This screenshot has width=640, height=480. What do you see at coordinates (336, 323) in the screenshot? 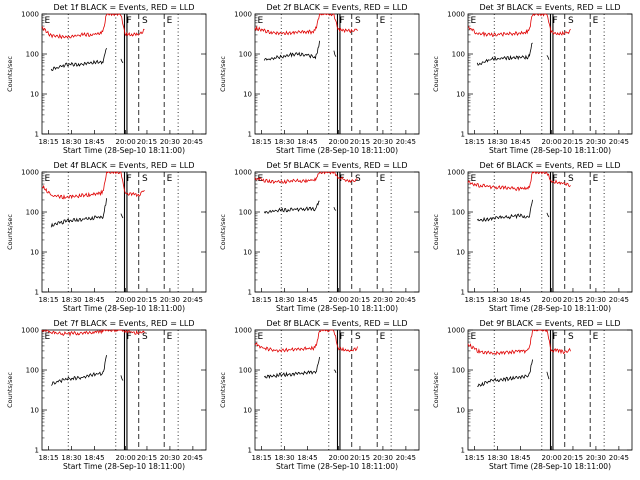
I see `panel-title: Det 8f BLACK = Events, RED = LLD` at bounding box center [336, 323].